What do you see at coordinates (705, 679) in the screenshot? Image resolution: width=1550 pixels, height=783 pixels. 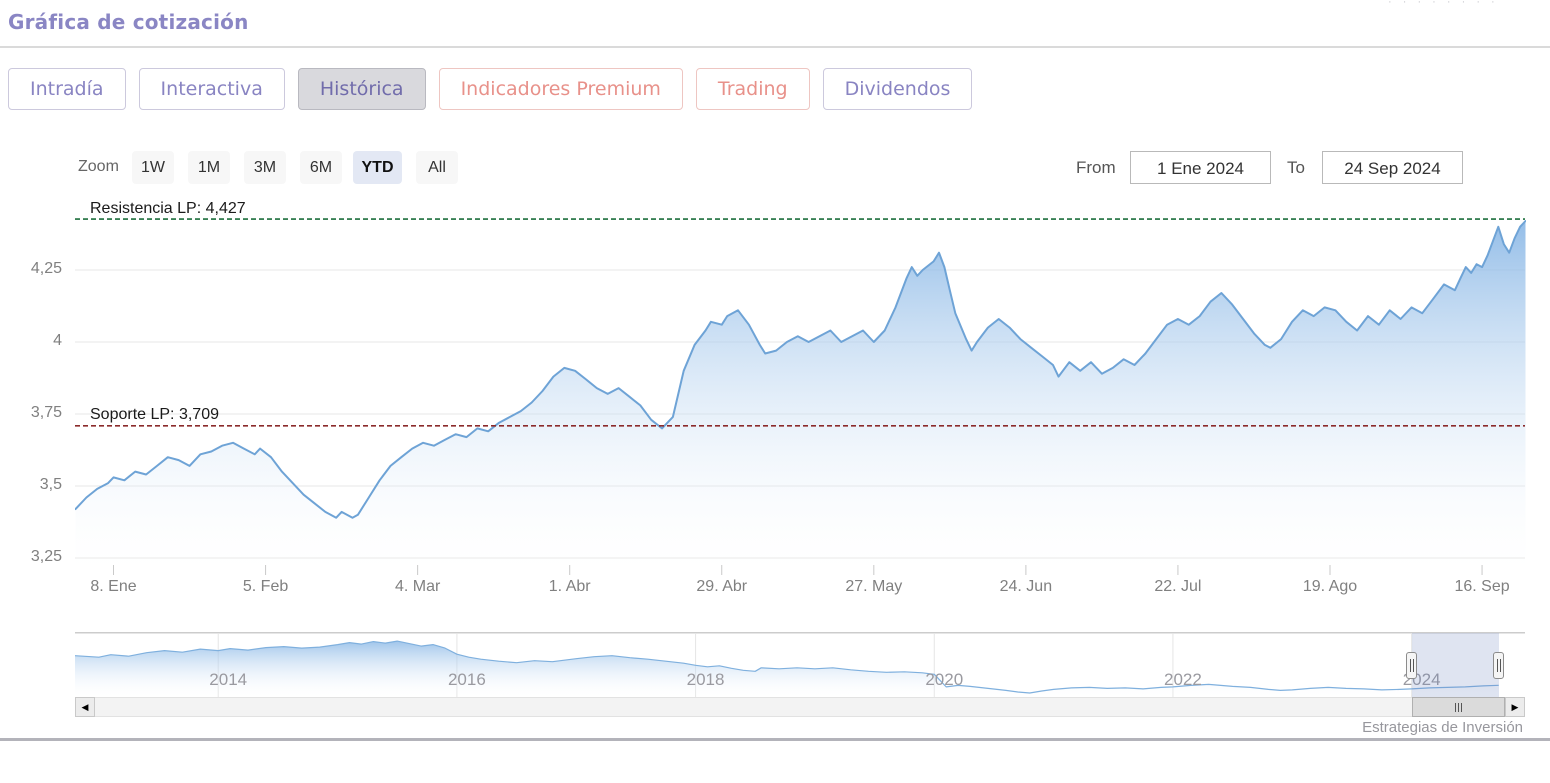 I see `navigator-year-label: 2018` at bounding box center [705, 679].